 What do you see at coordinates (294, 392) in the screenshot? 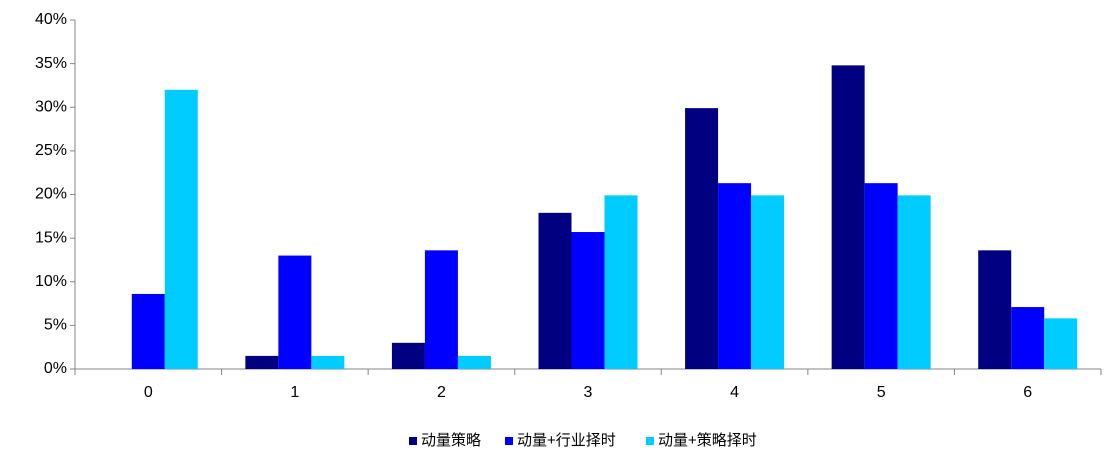
I see `x-tick-label: 1` at bounding box center [294, 392].